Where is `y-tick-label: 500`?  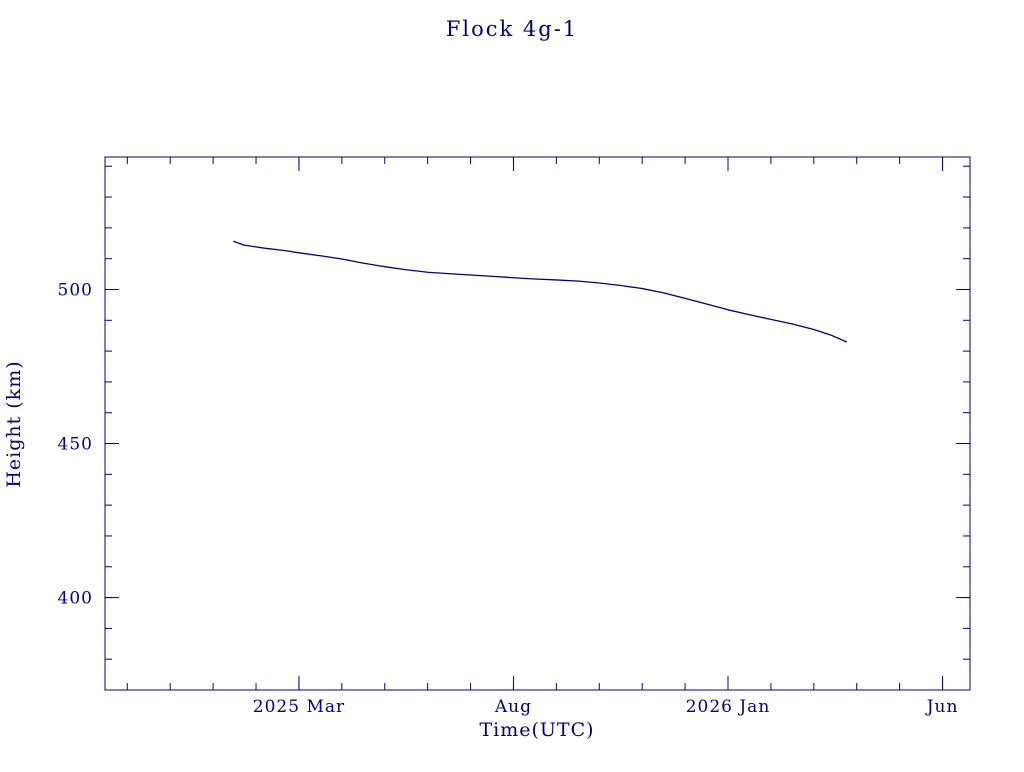
y-tick-label: 500 is located at coordinates (75, 290).